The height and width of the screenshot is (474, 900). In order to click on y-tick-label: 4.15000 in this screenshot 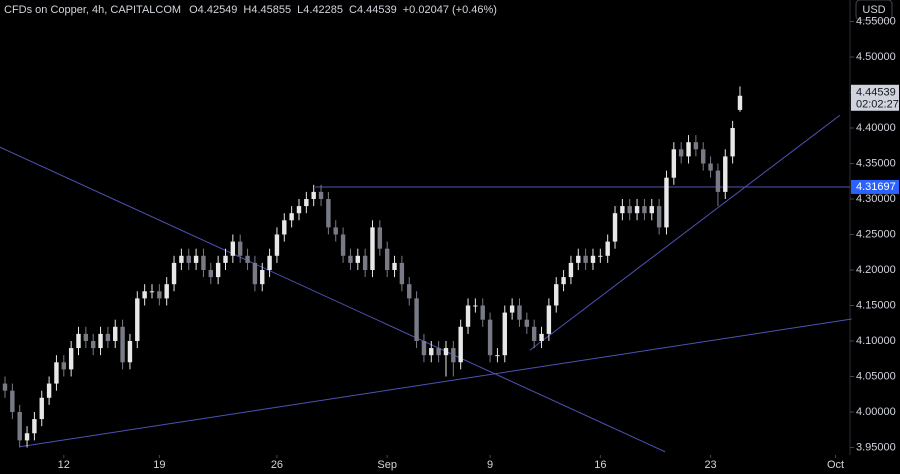, I will do `click(876, 305)`.